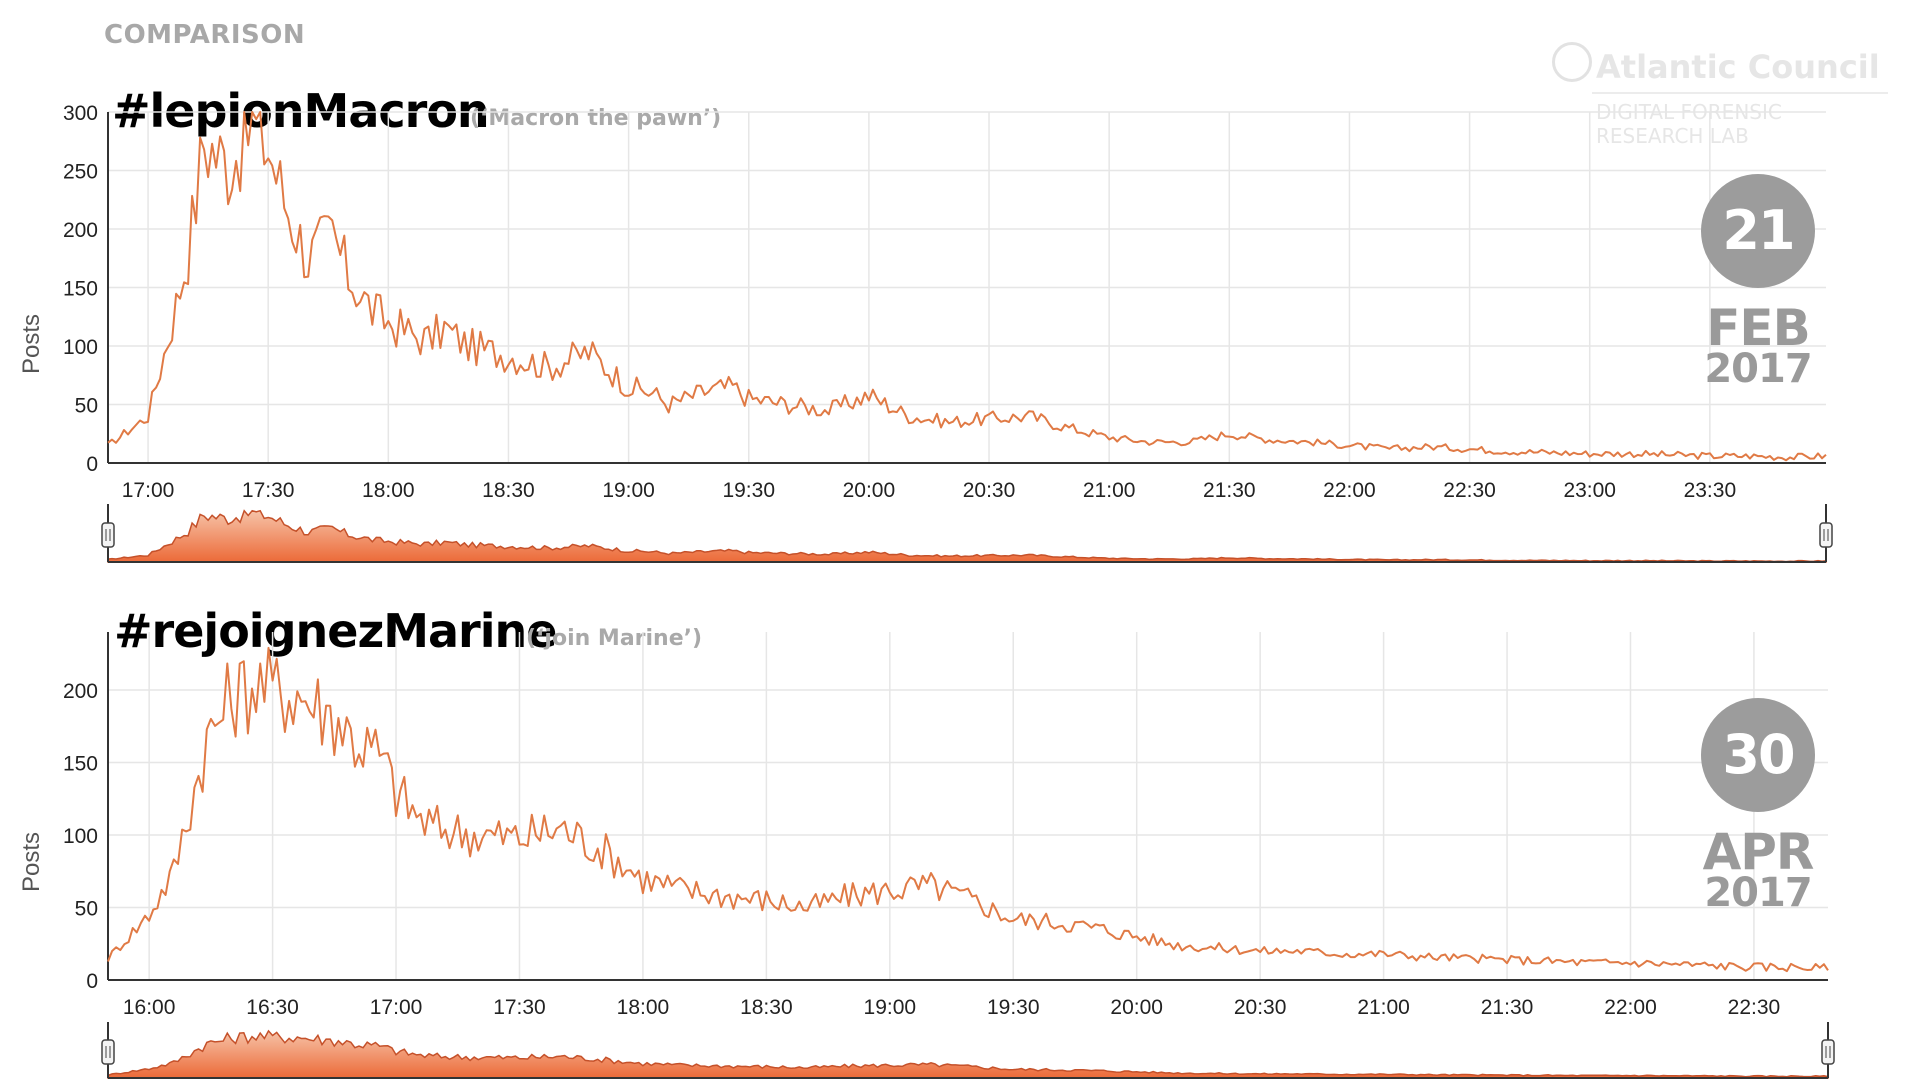 The image size is (1920, 1080). I want to click on x-tick-label: 16:00, so click(149, 1007).